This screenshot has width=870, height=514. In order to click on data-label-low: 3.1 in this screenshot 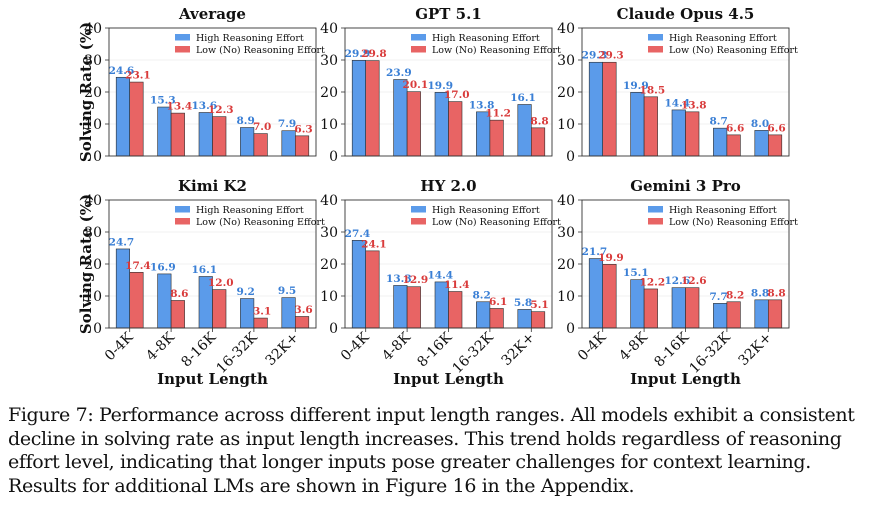, I will do `click(262, 312)`.